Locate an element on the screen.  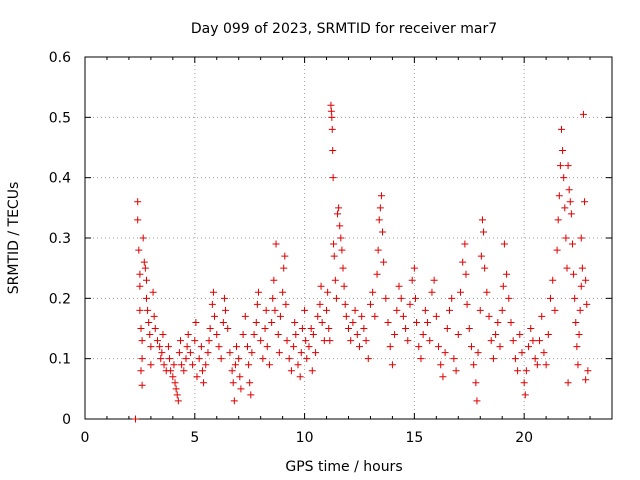
x-tick-label: 20 is located at coordinates (524, 438).